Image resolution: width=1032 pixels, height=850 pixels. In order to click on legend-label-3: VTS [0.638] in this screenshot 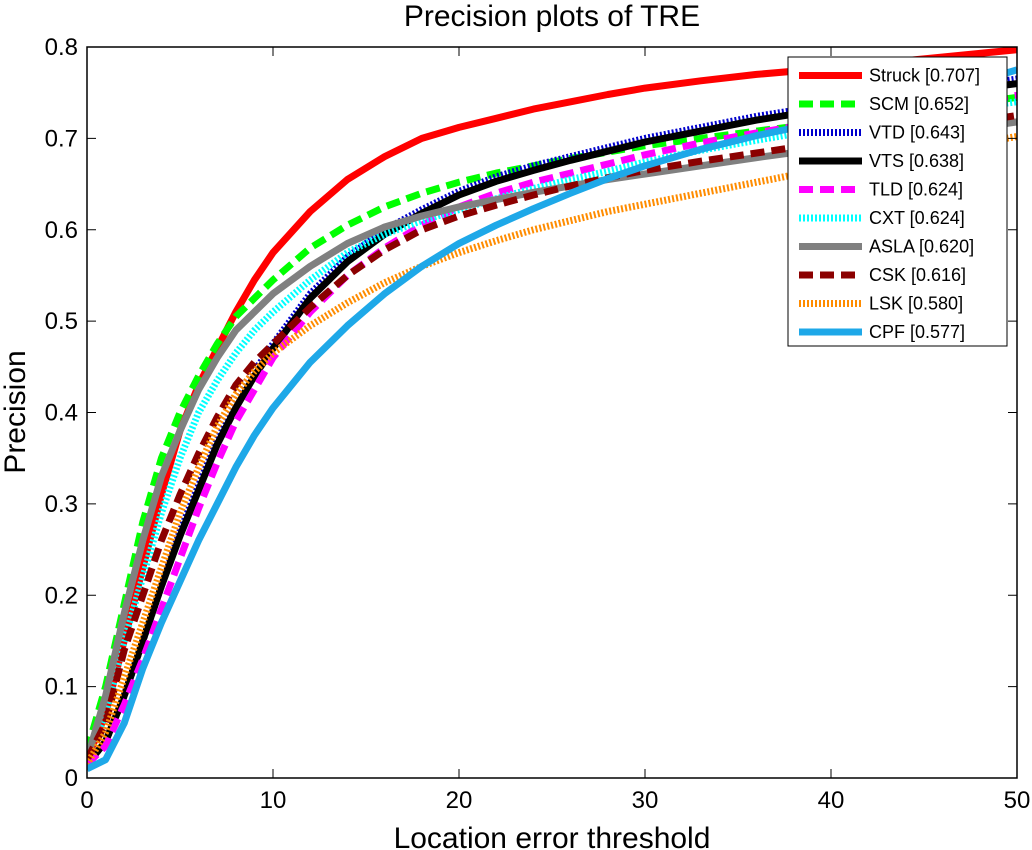, I will do `click(916, 161)`.